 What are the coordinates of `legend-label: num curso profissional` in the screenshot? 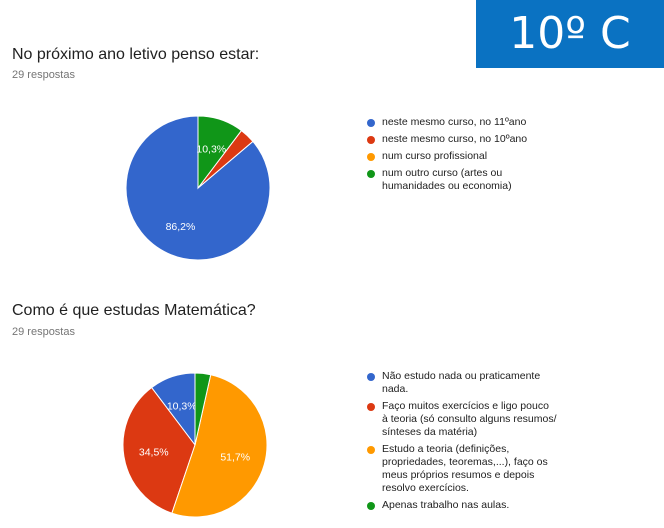 It's located at (435, 156).